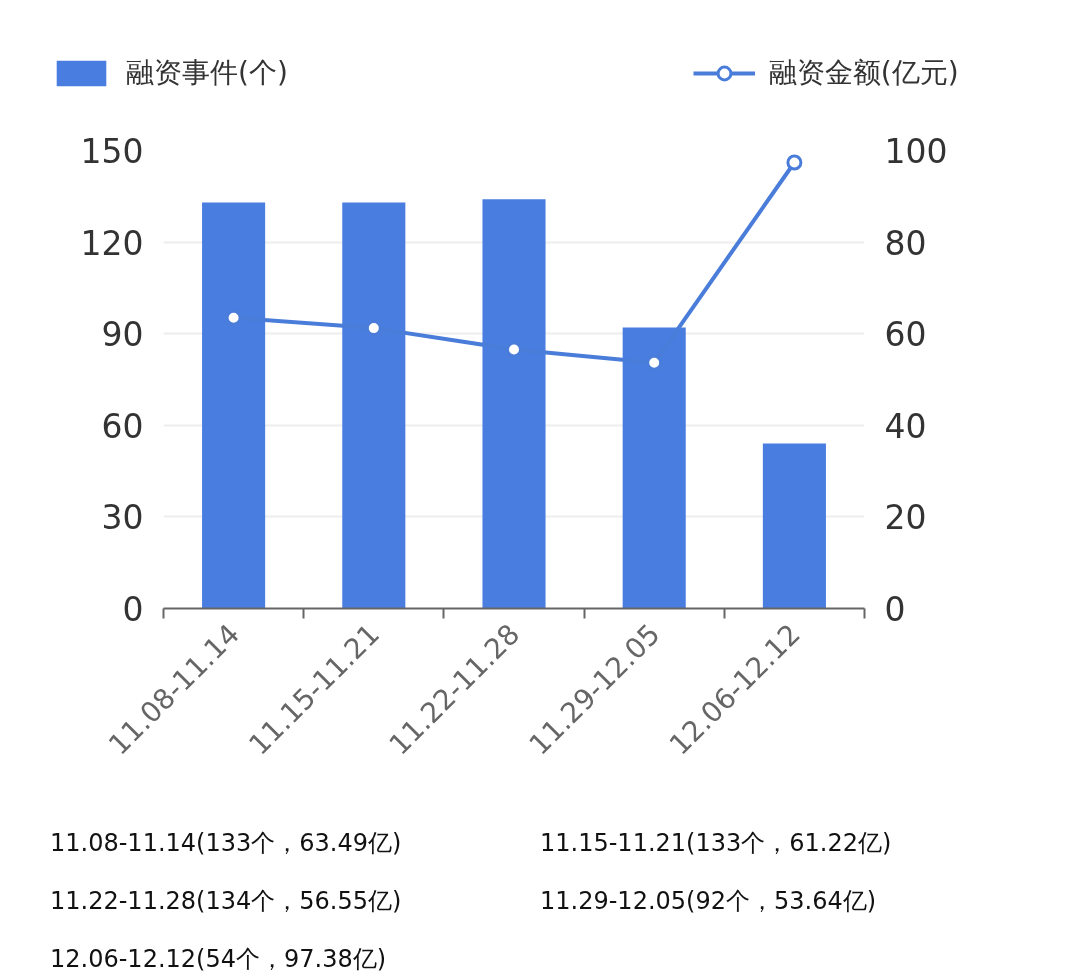 This screenshot has width=1080, height=976. What do you see at coordinates (219, 959) in the screenshot?
I see `text: 12.06-12.12(54个，97.38亿)` at bounding box center [219, 959].